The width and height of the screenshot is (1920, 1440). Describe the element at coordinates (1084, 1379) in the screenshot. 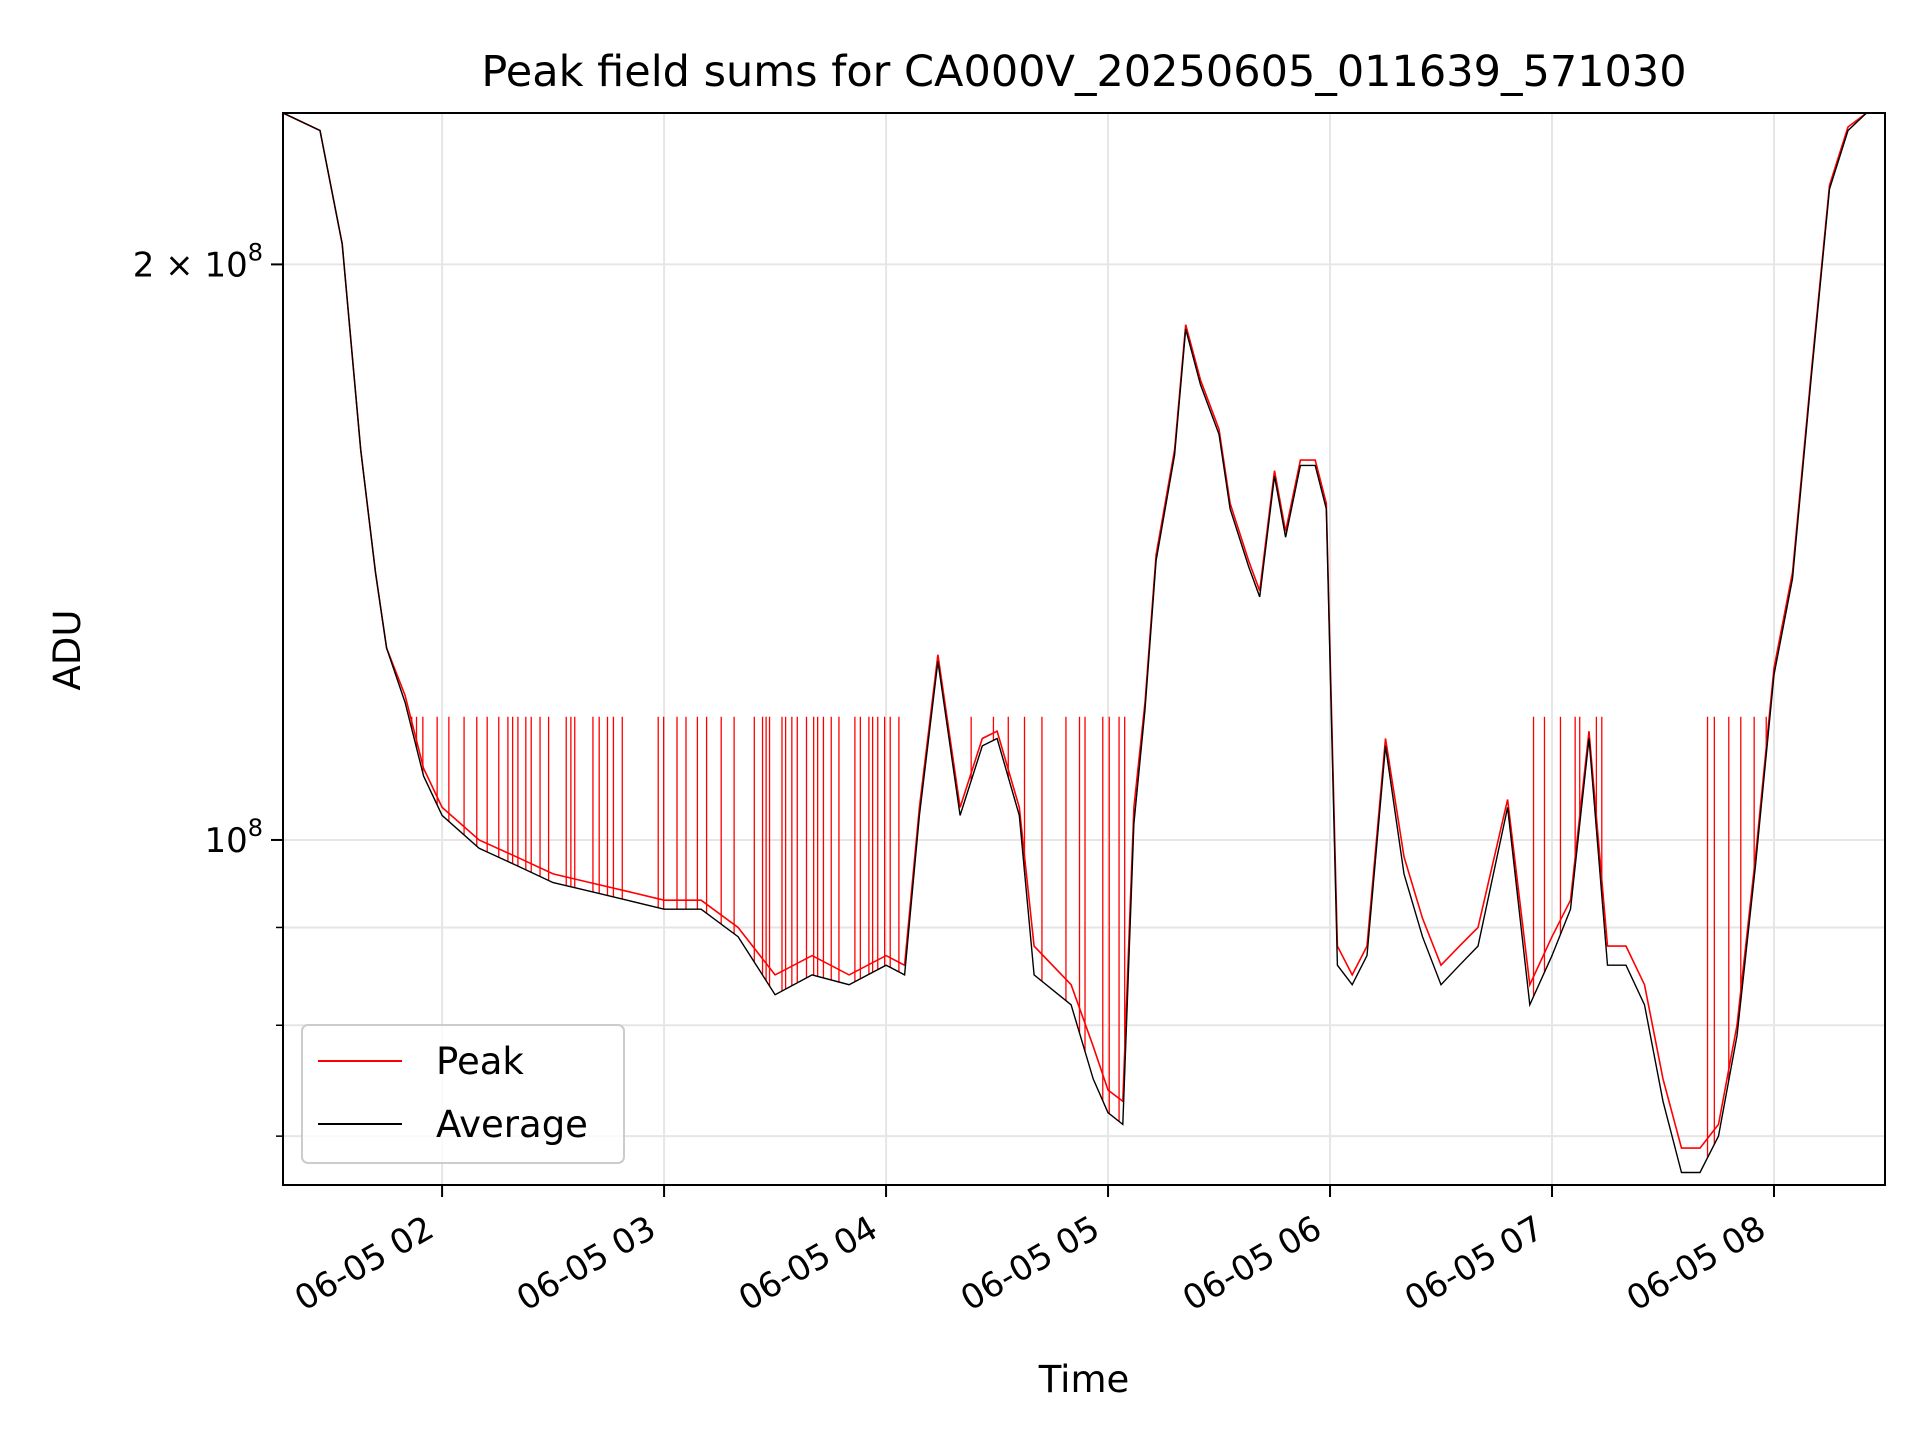

I see `x-axis-label: Time` at that location.